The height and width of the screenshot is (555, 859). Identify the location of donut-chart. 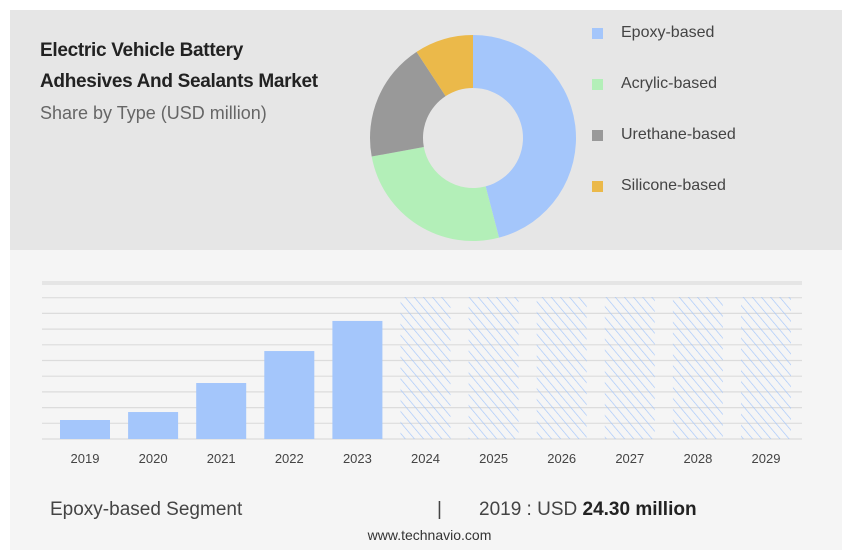
(473, 138).